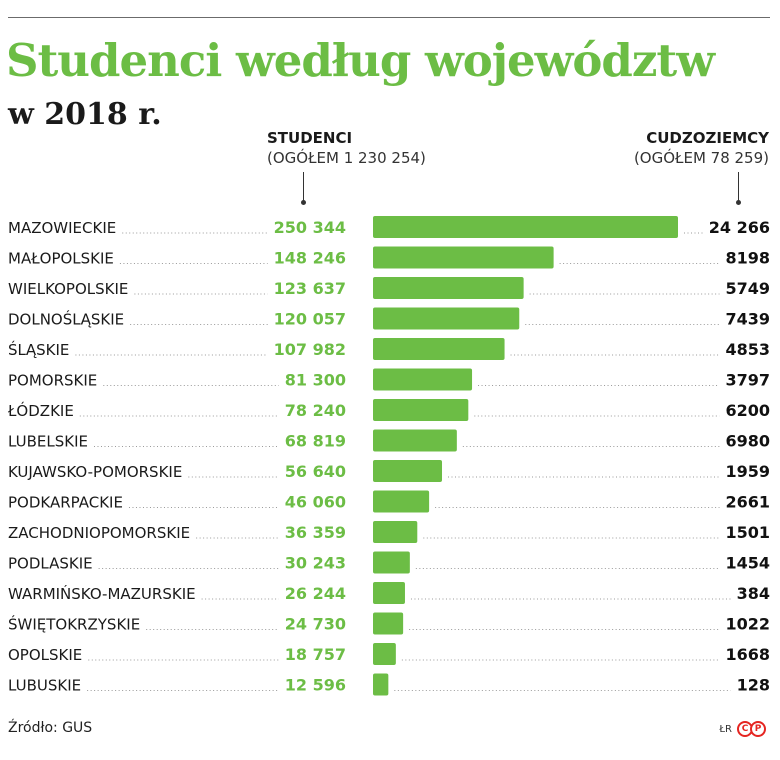  Describe the element at coordinates (747, 319) in the screenshot. I see `foreigners-value-label: 7439` at that location.